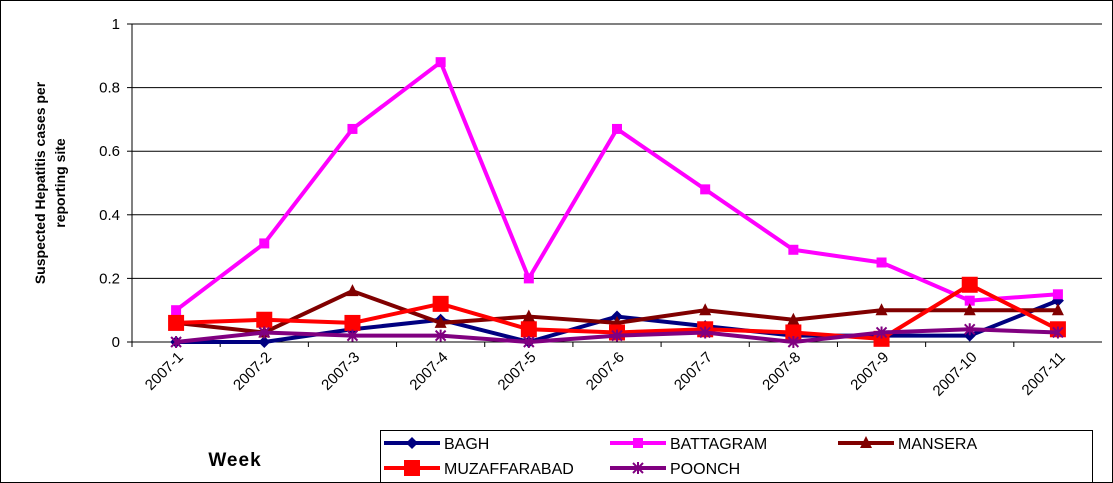  I want to click on legend-label: BATTAGRAM, so click(718, 444).